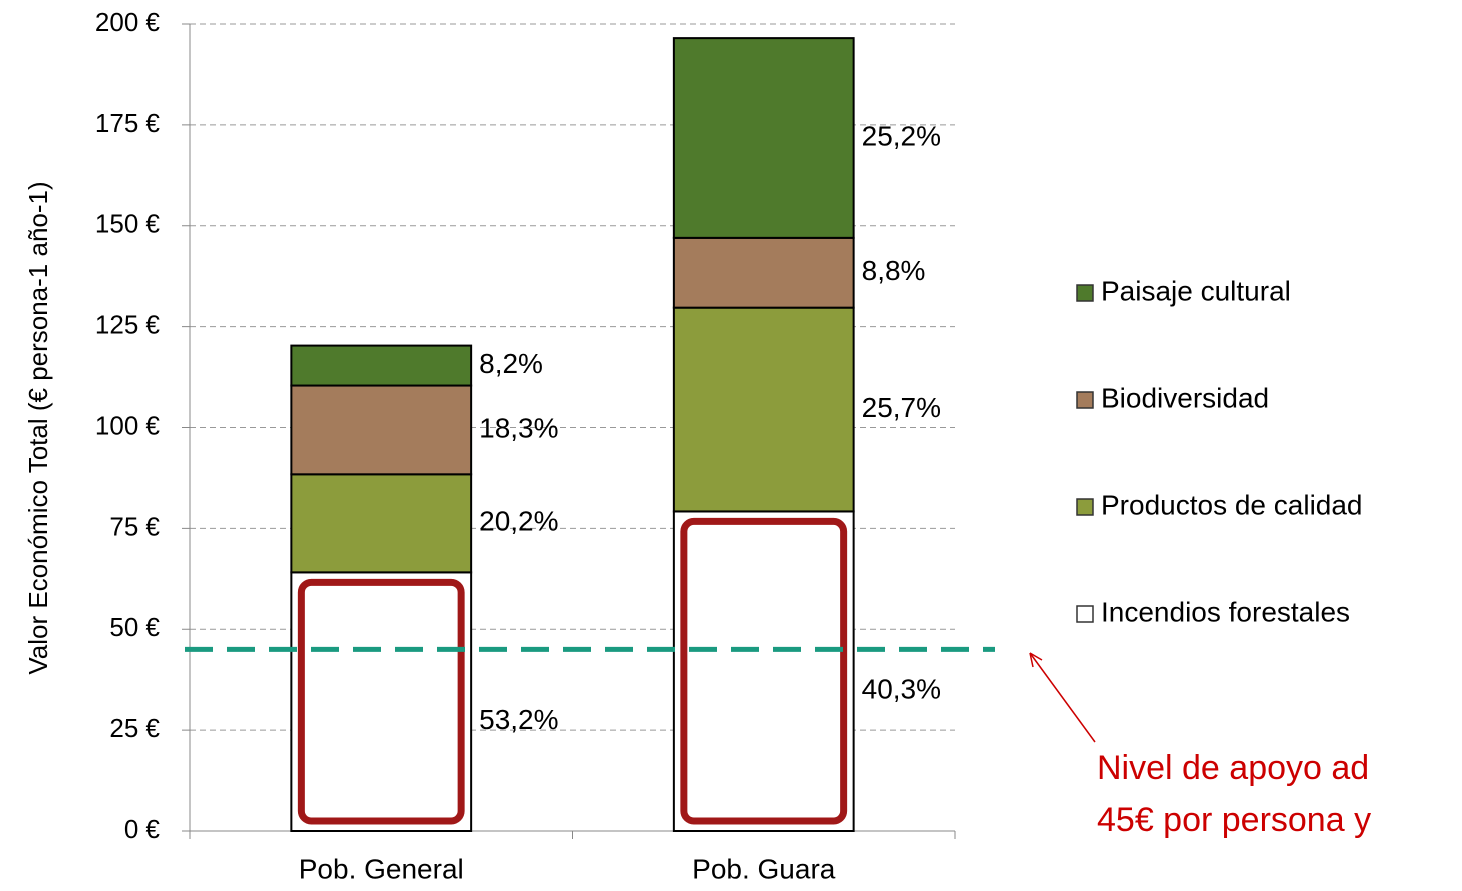  What do you see at coordinates (1234, 820) in the screenshot?
I see `annotation: 45€ por persona y` at bounding box center [1234, 820].